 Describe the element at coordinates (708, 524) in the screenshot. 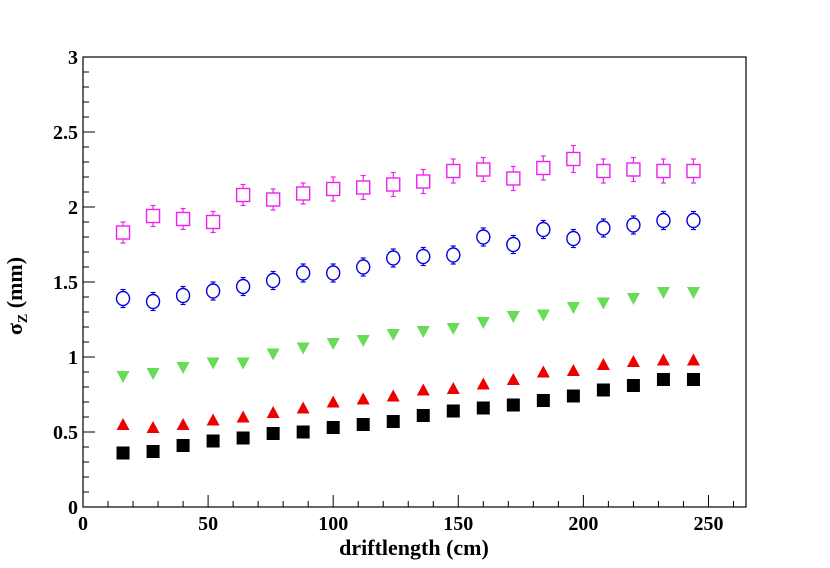

I see `x-tick-label: 250` at that location.